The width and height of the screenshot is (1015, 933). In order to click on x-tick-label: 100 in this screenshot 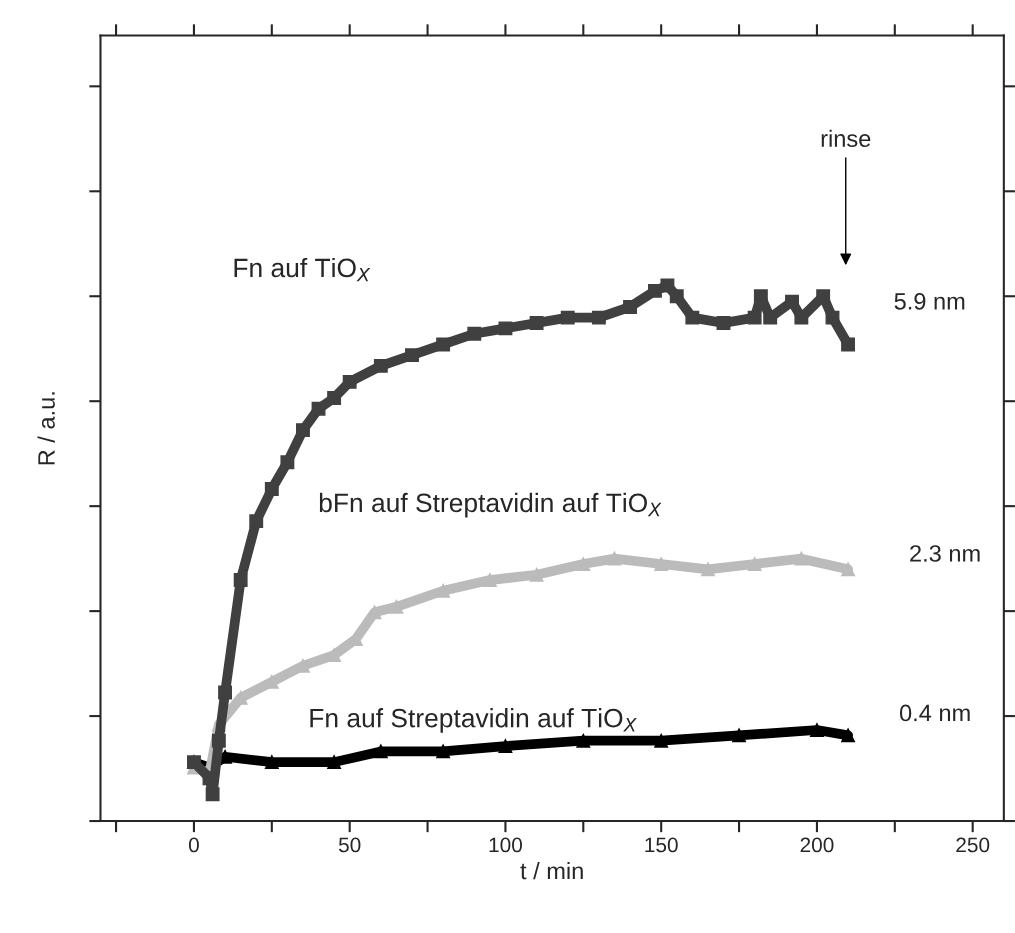, I will do `click(505, 845)`.